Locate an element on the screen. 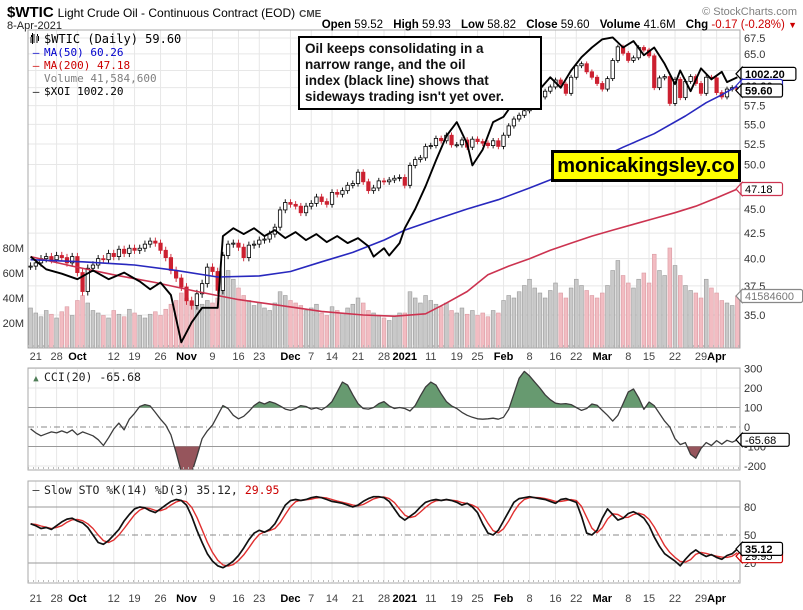 This screenshot has width=803, height=610. svg-text: Feb is located at coordinates (504, 357).